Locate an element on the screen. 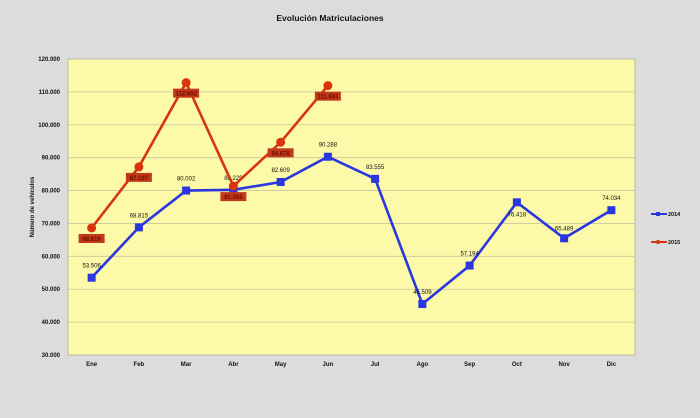  data-label: 53.506 is located at coordinates (91, 267).